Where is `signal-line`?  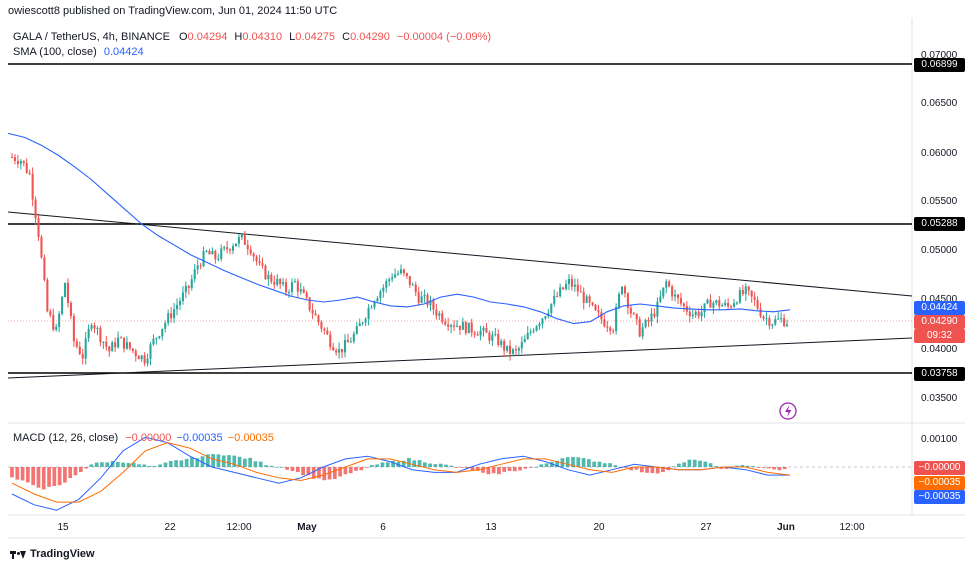 signal-line is located at coordinates (401, 472).